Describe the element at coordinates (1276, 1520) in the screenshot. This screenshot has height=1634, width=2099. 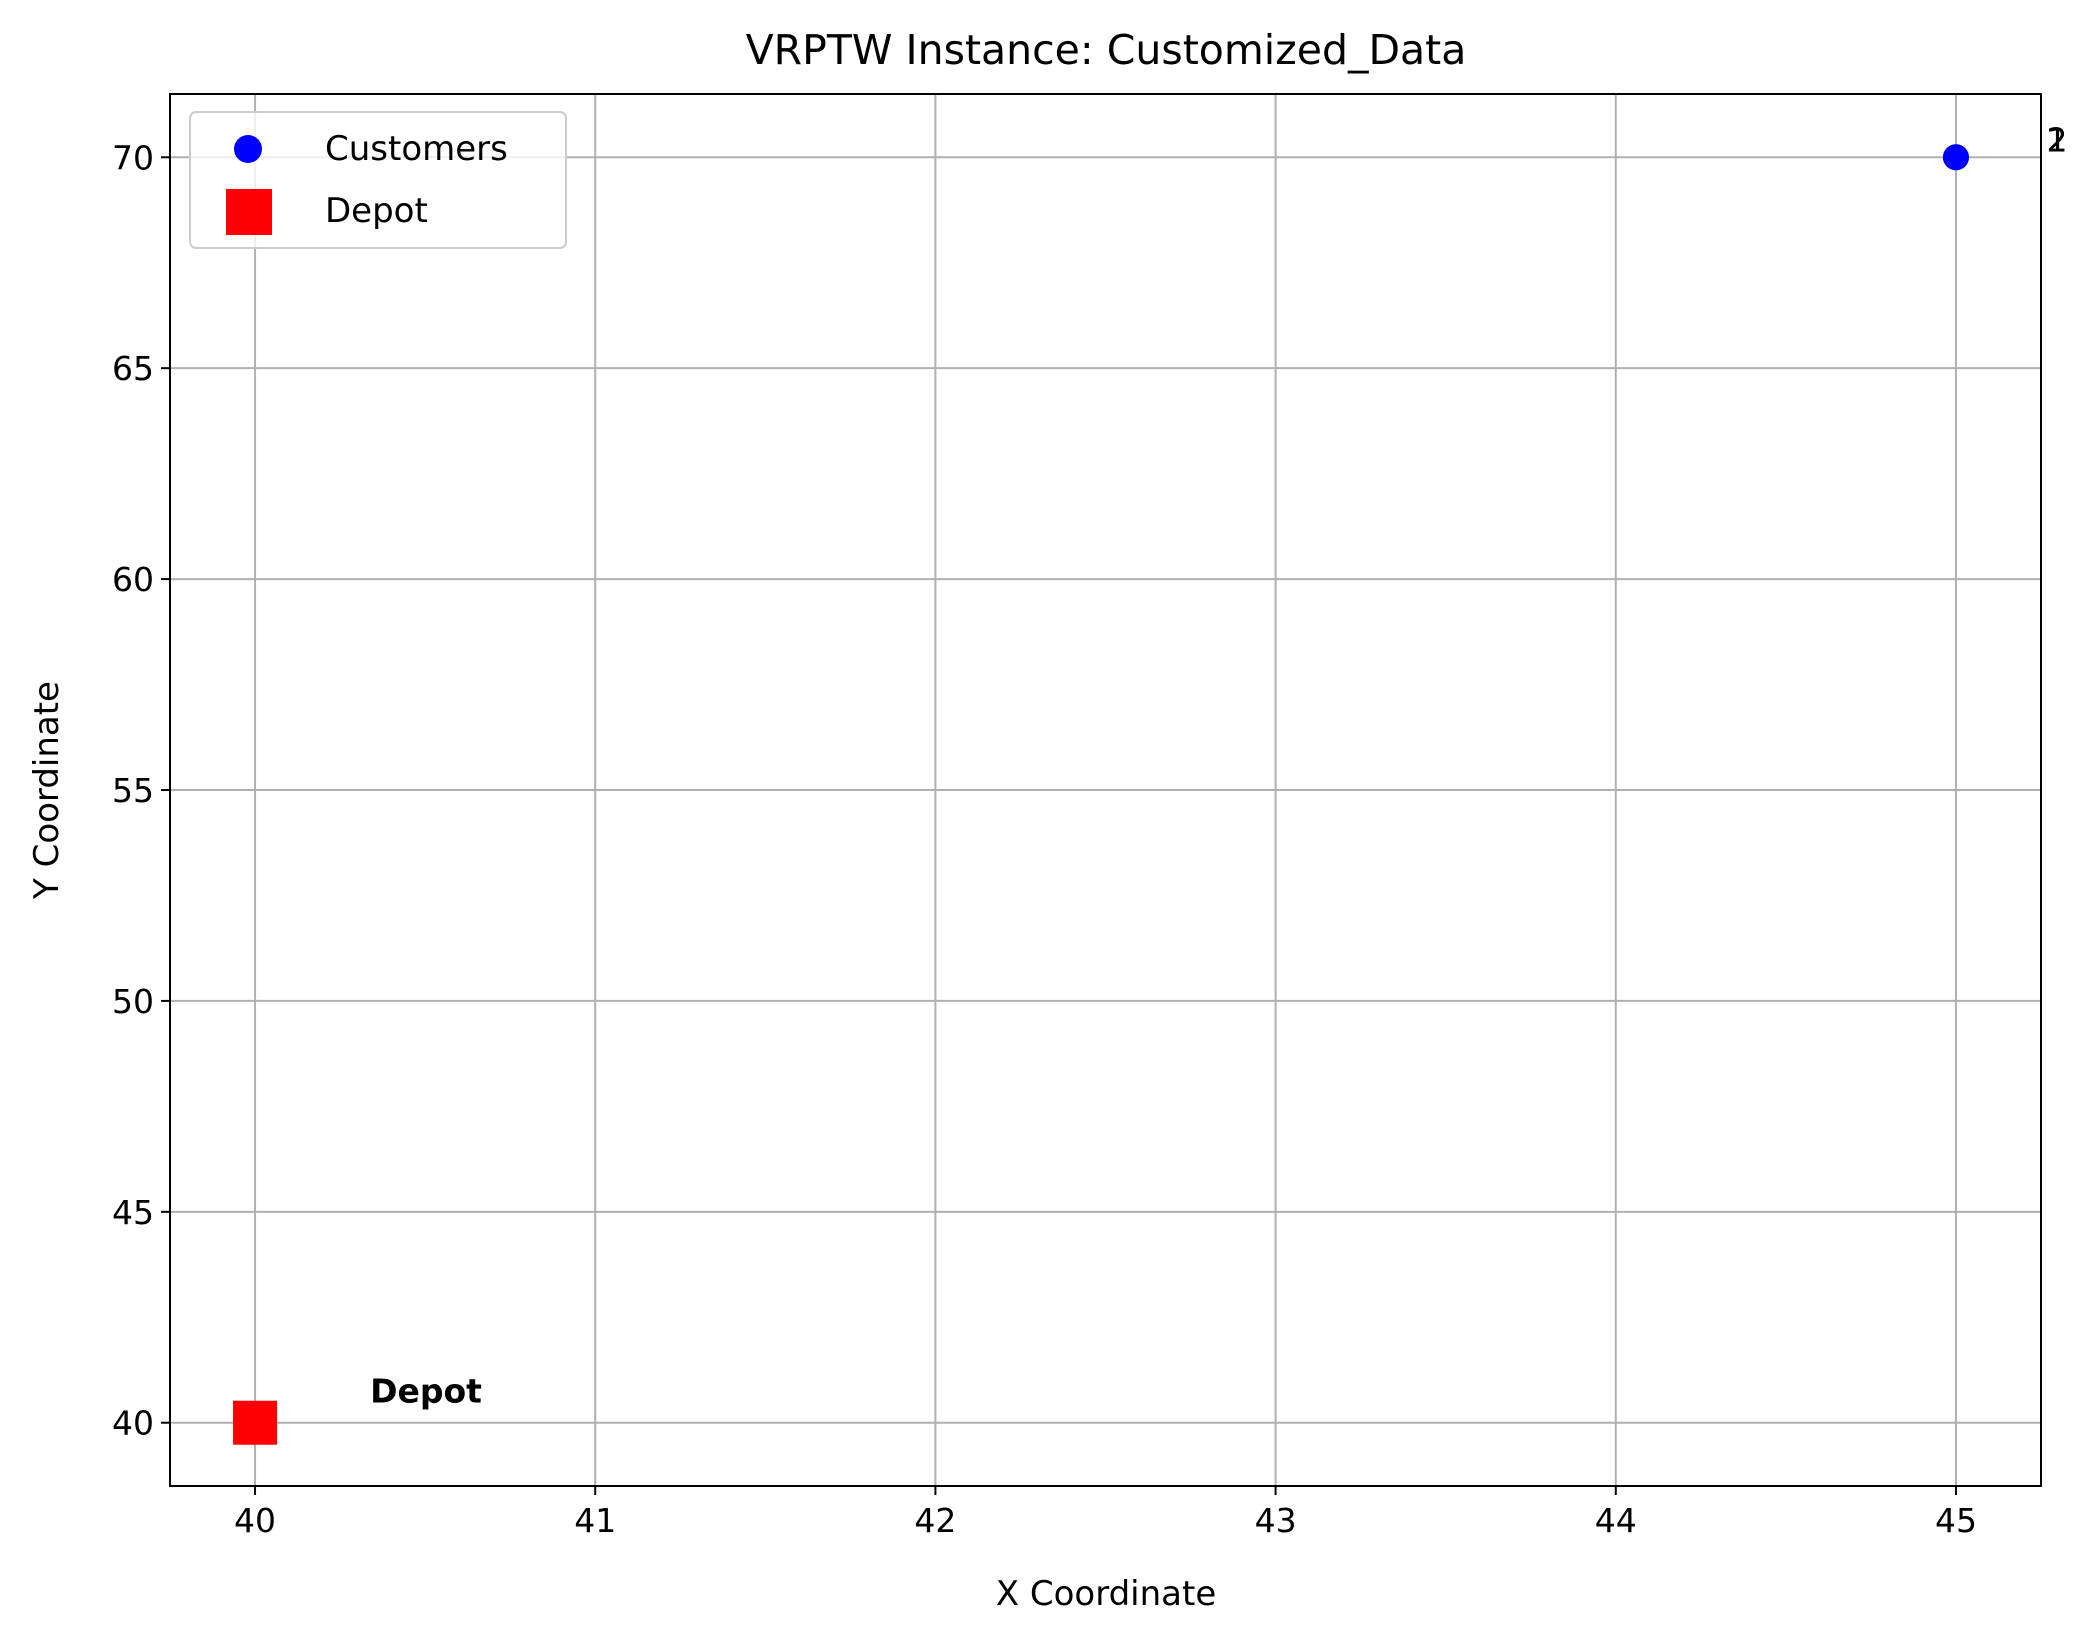
I see `x-tick-label: 43` at that location.